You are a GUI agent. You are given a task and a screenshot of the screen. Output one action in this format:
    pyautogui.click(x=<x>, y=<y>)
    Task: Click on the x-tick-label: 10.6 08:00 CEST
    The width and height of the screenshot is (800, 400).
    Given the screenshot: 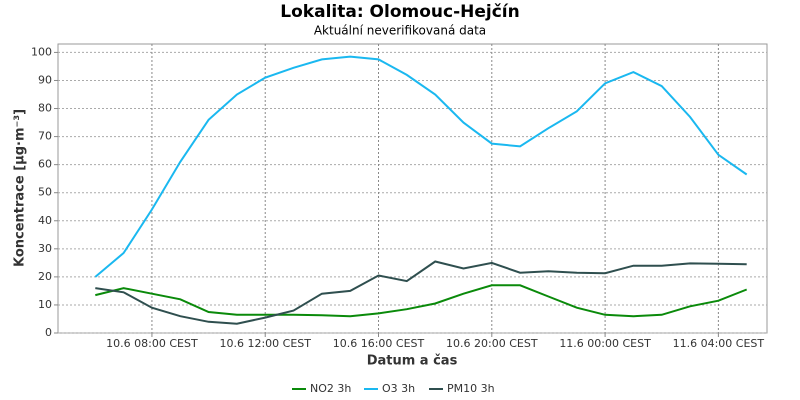 What is the action you would take?
    pyautogui.click(x=152, y=343)
    